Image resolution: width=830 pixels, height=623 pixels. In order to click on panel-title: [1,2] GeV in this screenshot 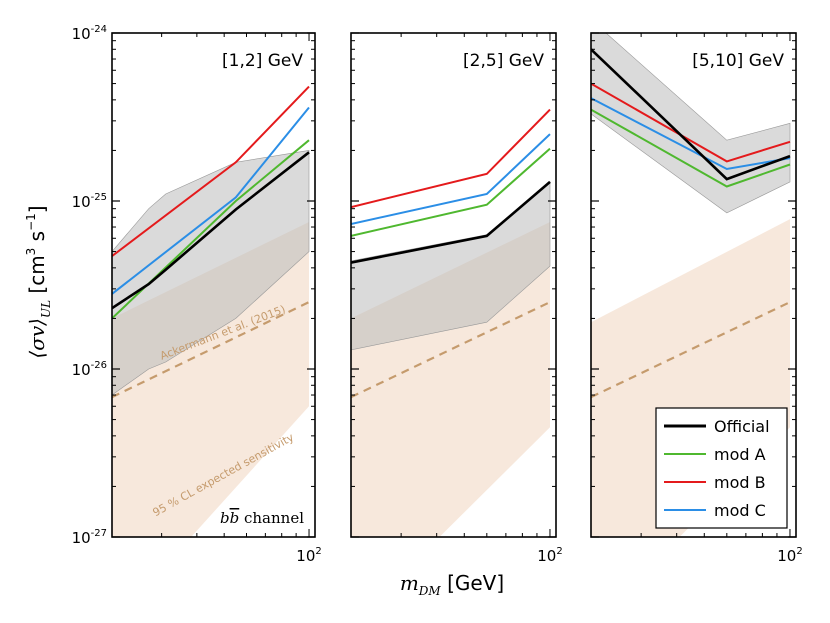, I will do `click(262, 61)`.